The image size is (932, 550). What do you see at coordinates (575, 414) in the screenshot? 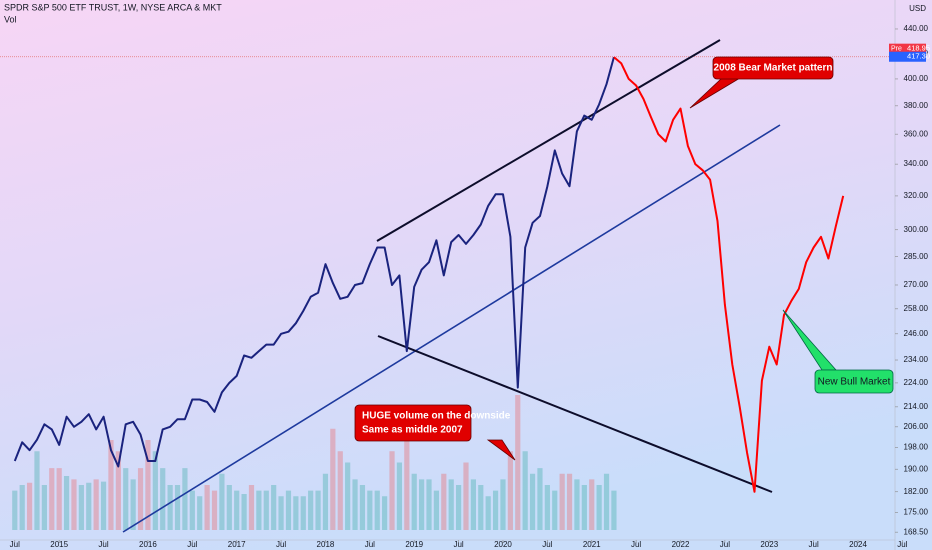
I see `lower-trend-line` at bounding box center [575, 414].